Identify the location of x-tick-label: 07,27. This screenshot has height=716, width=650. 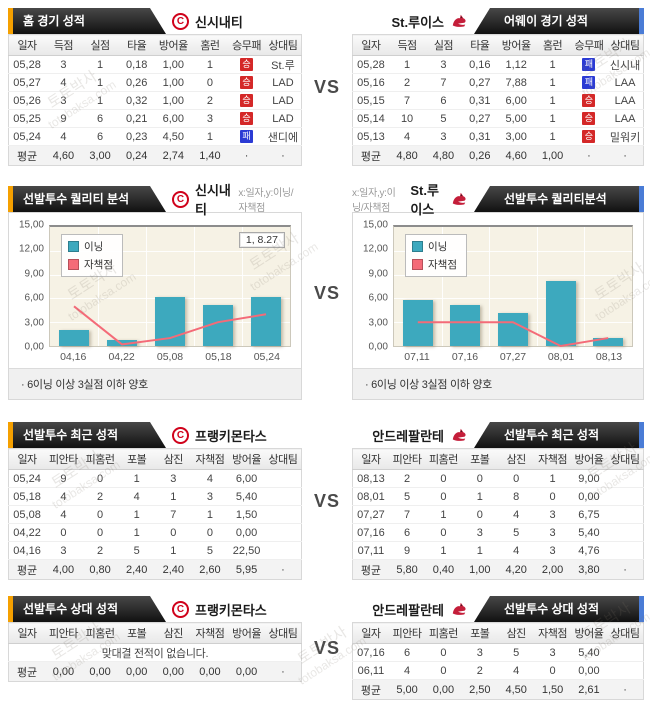
(513, 356).